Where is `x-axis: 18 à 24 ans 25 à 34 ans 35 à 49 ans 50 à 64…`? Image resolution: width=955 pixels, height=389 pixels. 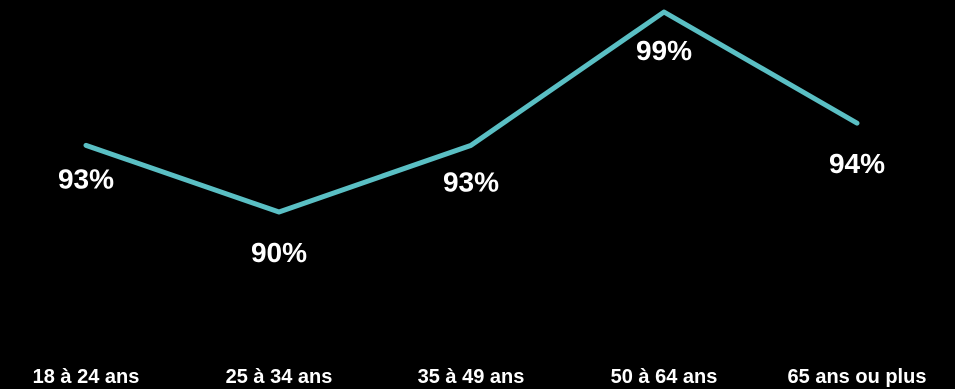 x-axis: 18 à 24 ans 25 à 34 ans 35 à 49 ans 50 à 64… is located at coordinates (480, 377).